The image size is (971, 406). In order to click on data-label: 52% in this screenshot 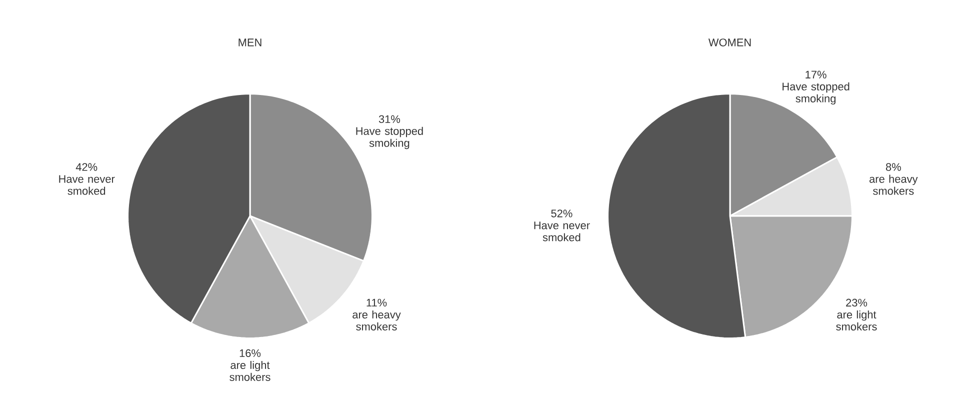, I will do `click(561, 214)`.